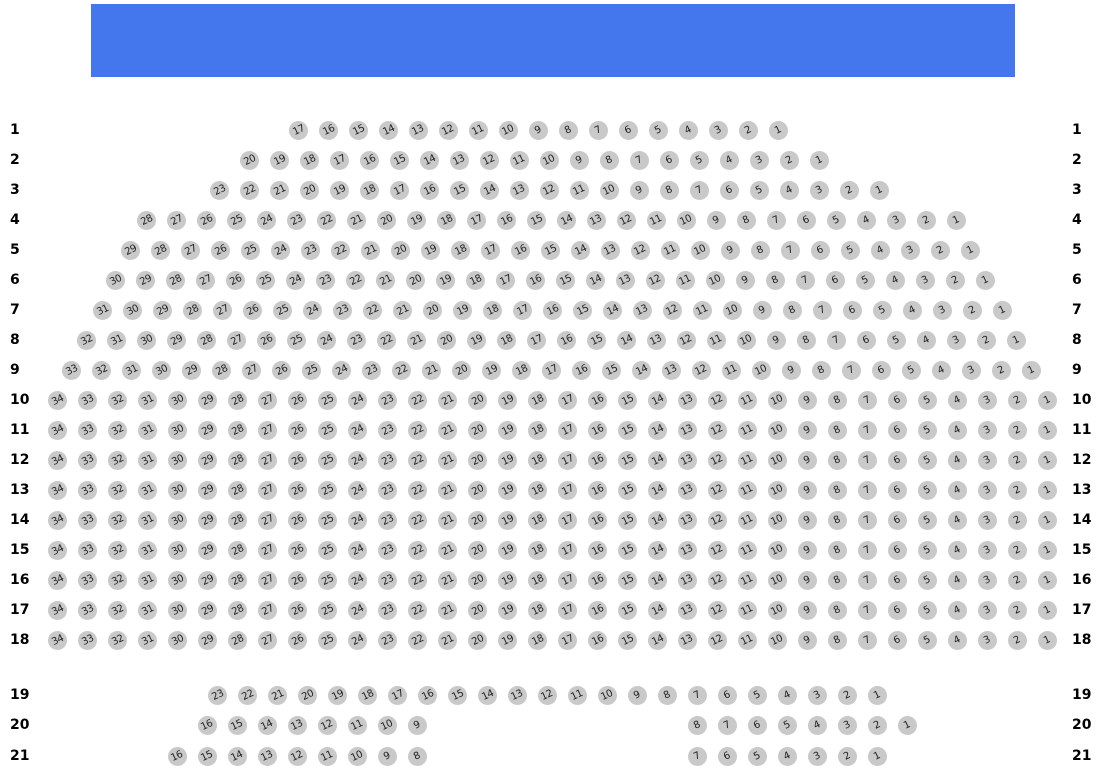 The height and width of the screenshot is (770, 1100). What do you see at coordinates (433, 310) in the screenshot?
I see `seat-row-7-20: 20` at bounding box center [433, 310].